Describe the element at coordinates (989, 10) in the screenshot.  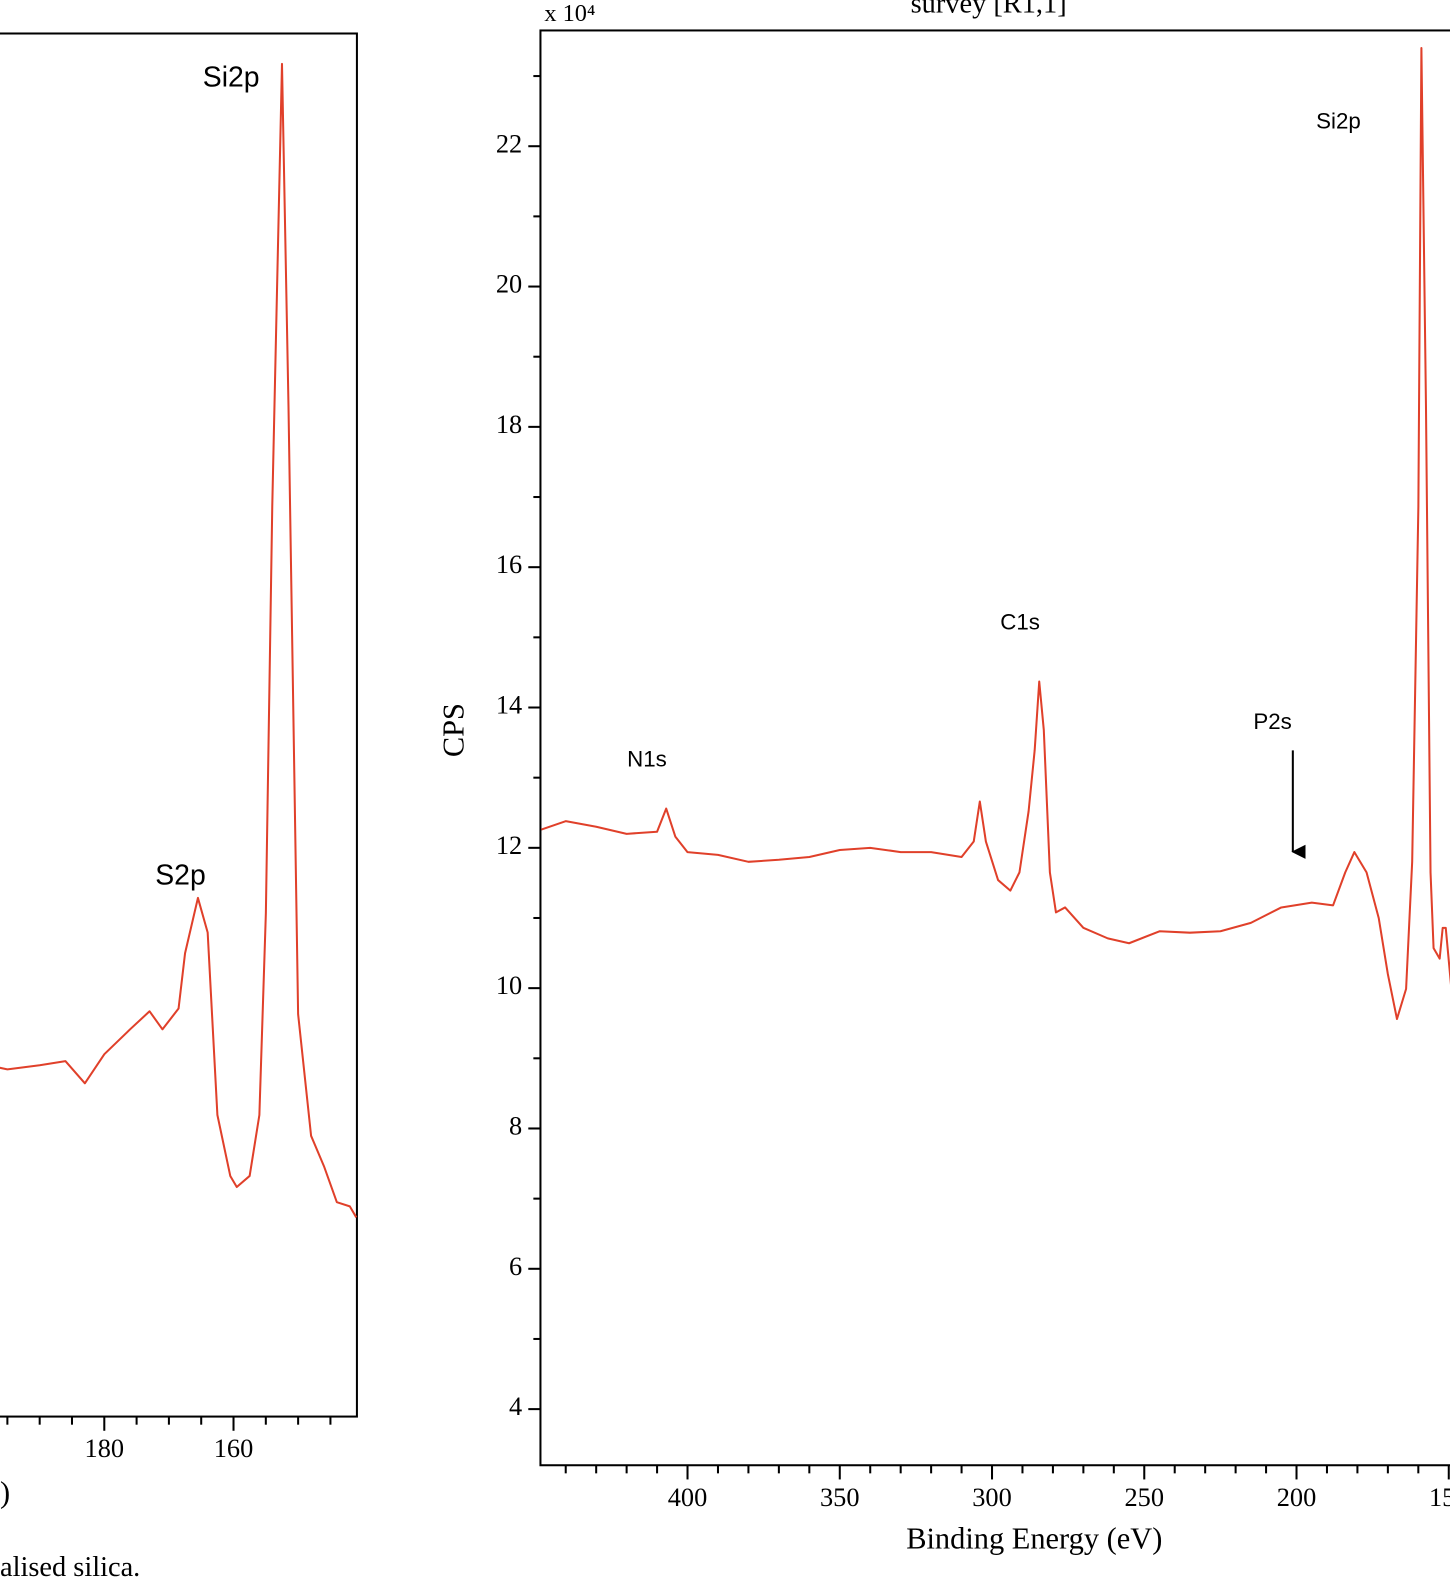
I see `chart-title: survey [R1,1]` at that location.